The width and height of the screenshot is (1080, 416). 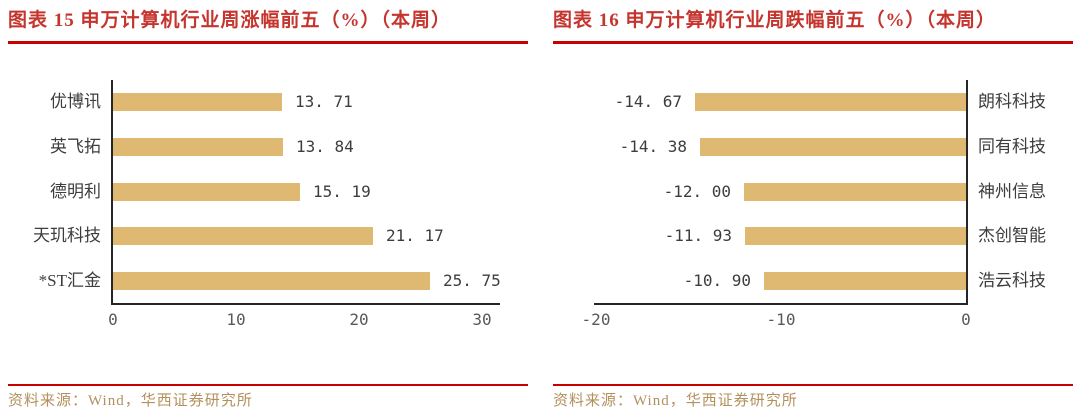 What do you see at coordinates (648, 101) in the screenshot?
I see `value-label: -14. 67` at bounding box center [648, 101].